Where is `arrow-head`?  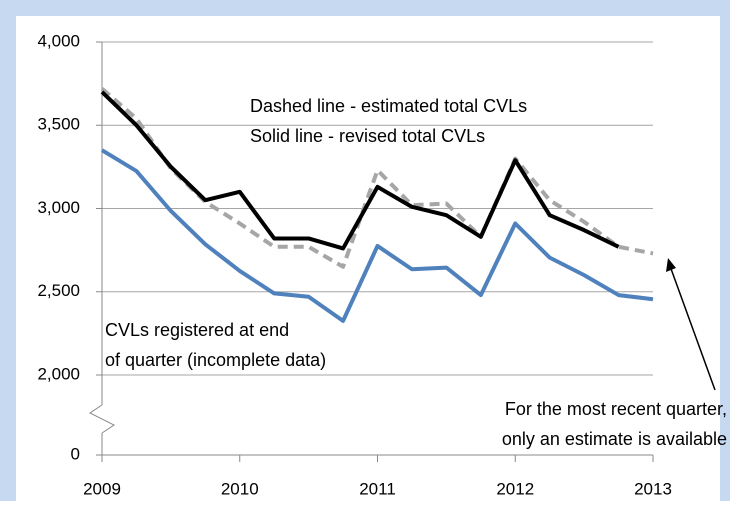
arrow-head is located at coordinates (671, 265).